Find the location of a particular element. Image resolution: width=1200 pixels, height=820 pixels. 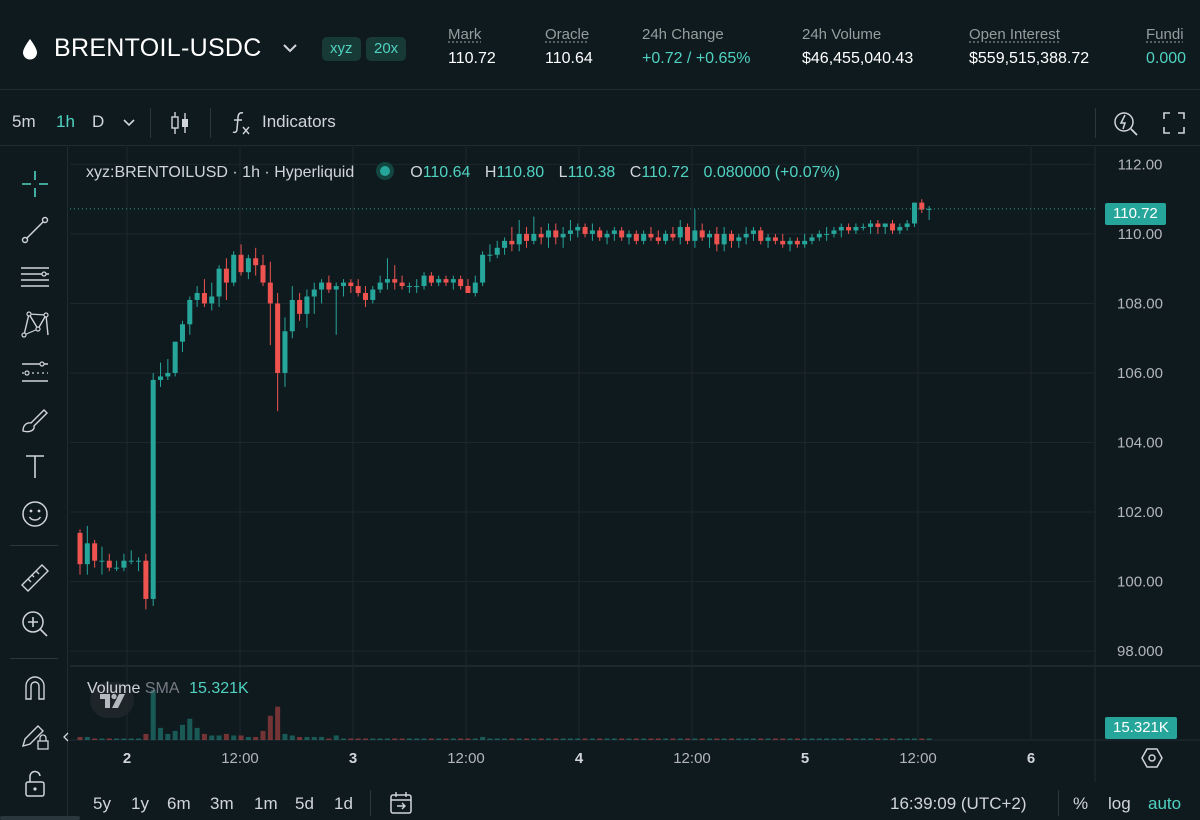

range-1m: 1m is located at coordinates (266, 803).